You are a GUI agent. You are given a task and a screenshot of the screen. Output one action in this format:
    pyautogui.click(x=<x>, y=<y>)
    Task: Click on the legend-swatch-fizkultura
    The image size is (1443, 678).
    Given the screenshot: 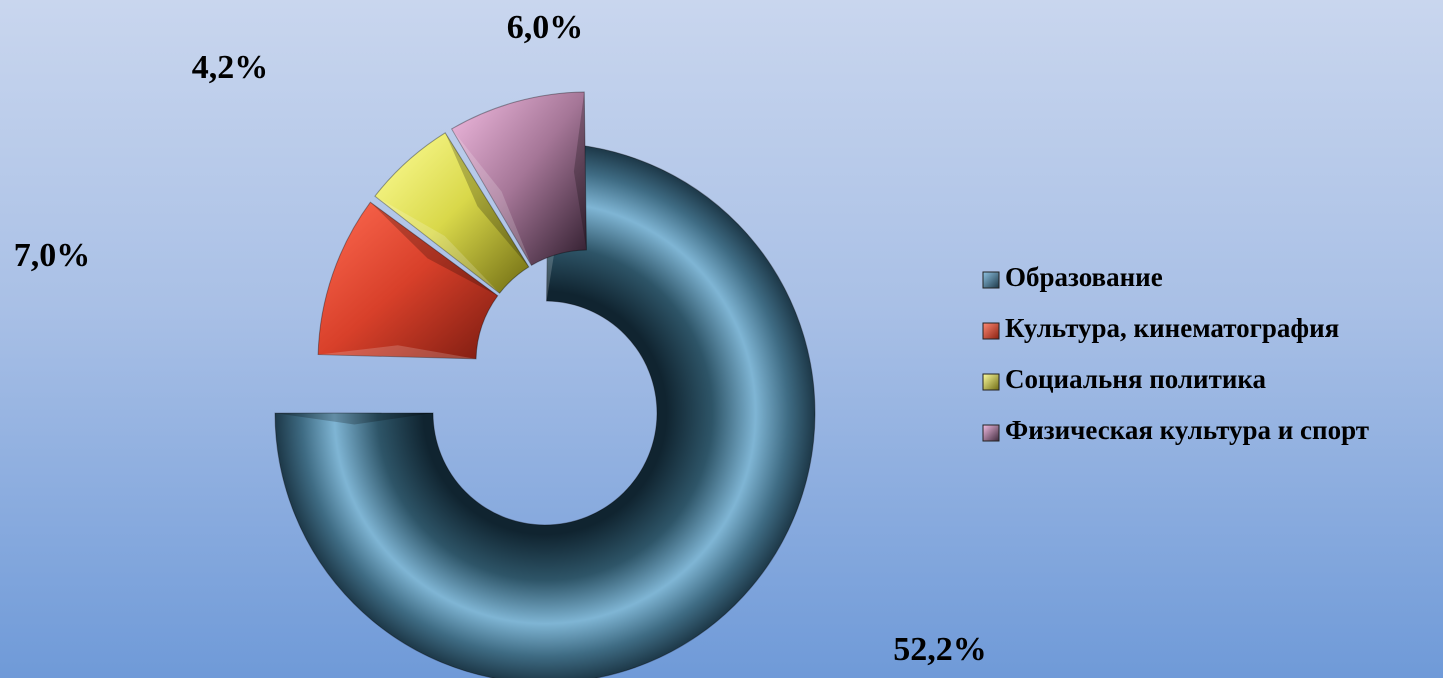 What is the action you would take?
    pyautogui.click(x=991, y=433)
    